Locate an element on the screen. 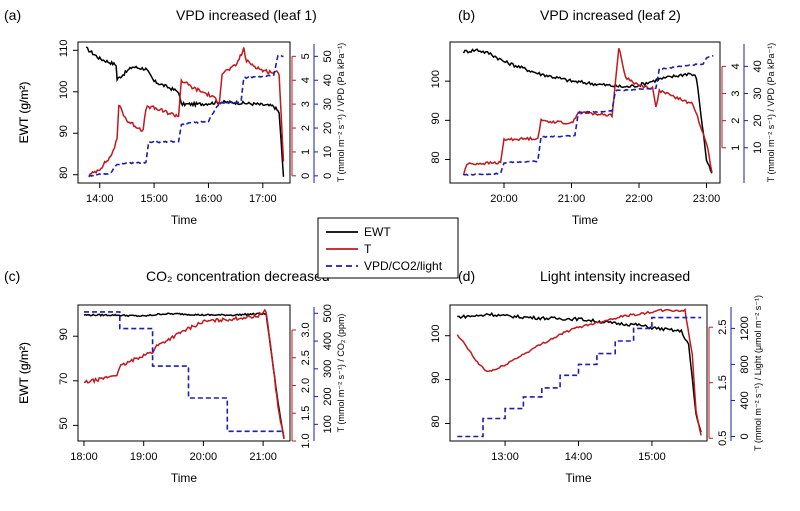 The width and height of the screenshot is (800, 511). panel-letter: (b) is located at coordinates (466, 15).